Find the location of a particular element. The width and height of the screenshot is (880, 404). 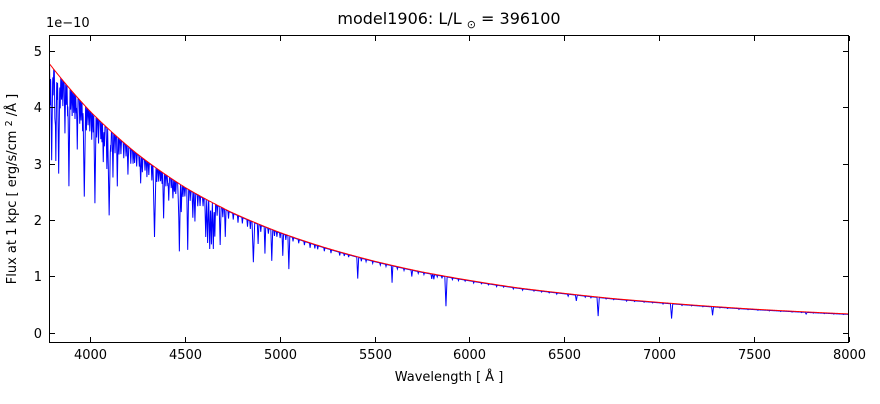

chart-title-prefix: model1906: L/L is located at coordinates (399, 18).